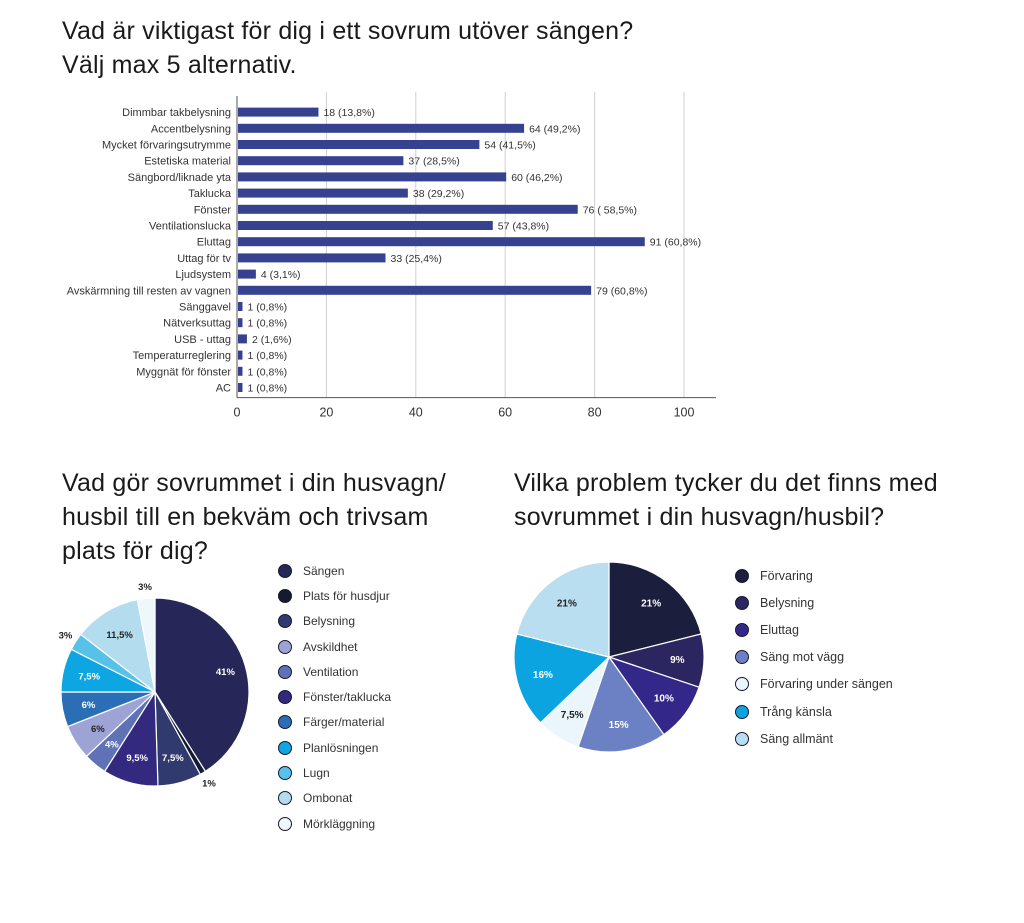  Describe the element at coordinates (802, 657) in the screenshot. I see `legend-label: Säng mot vägg` at that location.